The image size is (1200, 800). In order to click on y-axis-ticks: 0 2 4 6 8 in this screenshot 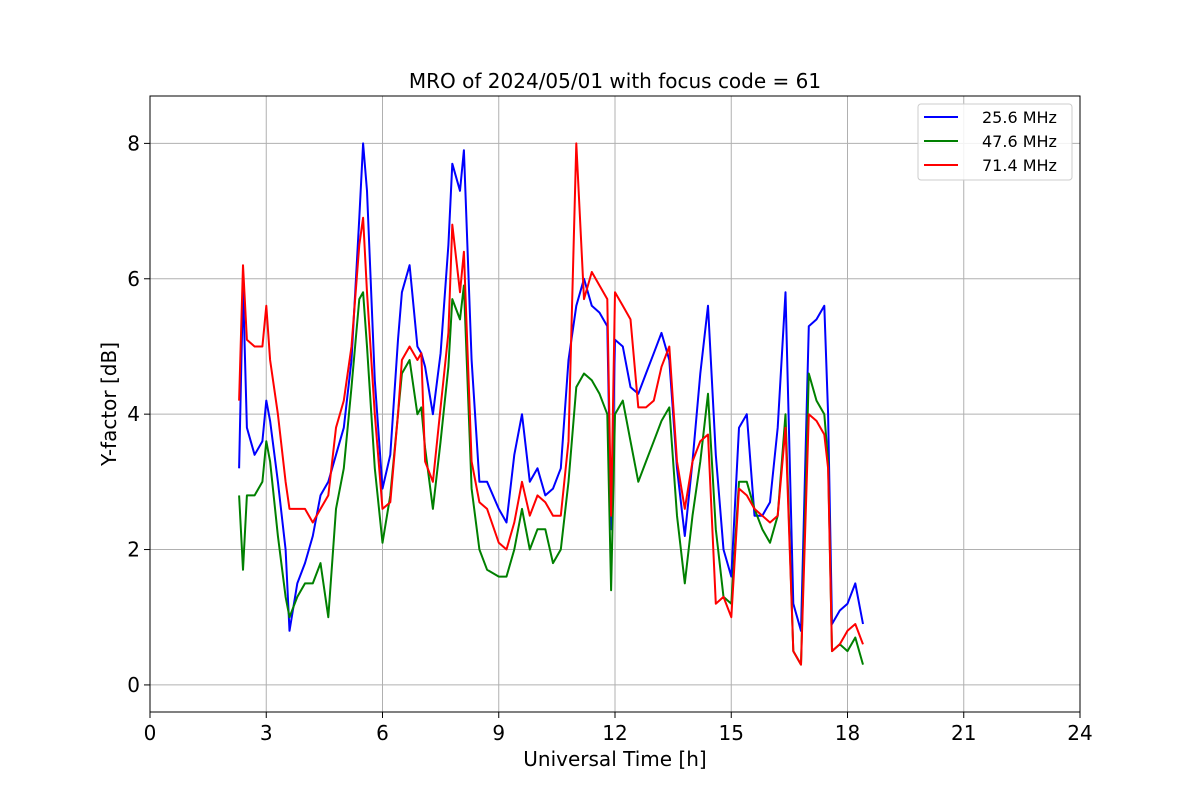, I will do `click(138, 414)`.